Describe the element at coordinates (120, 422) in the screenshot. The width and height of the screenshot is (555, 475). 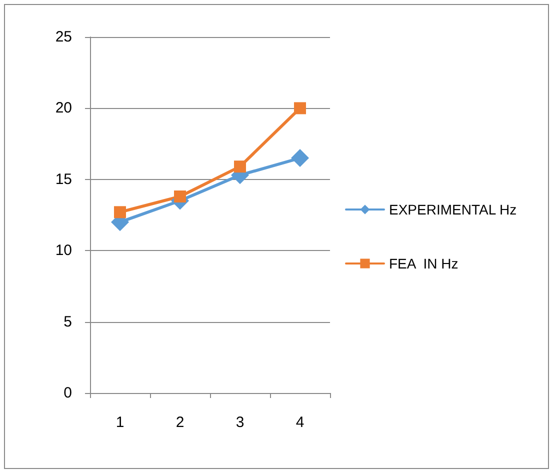
I see `x-tick-label: 1` at that location.